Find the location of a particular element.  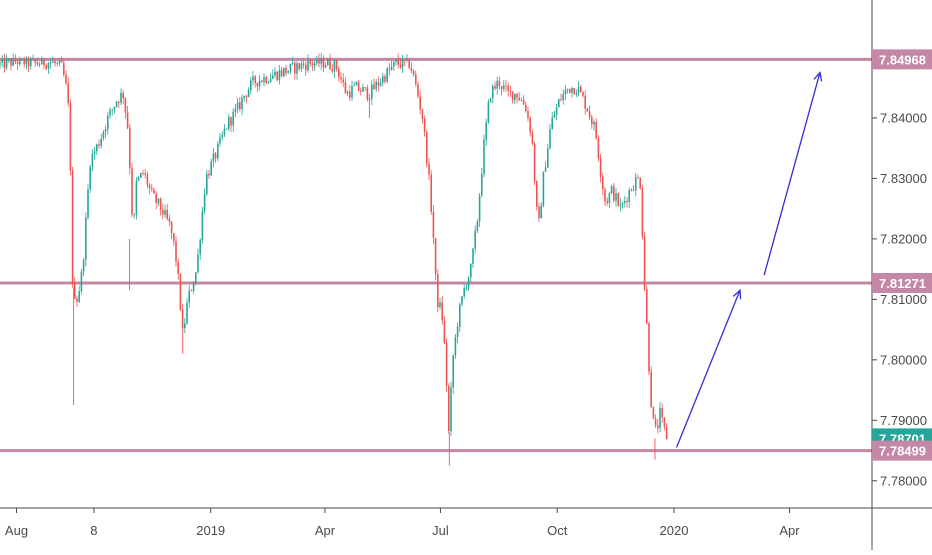

y-tick-label: 7.80000 is located at coordinates (903, 359).